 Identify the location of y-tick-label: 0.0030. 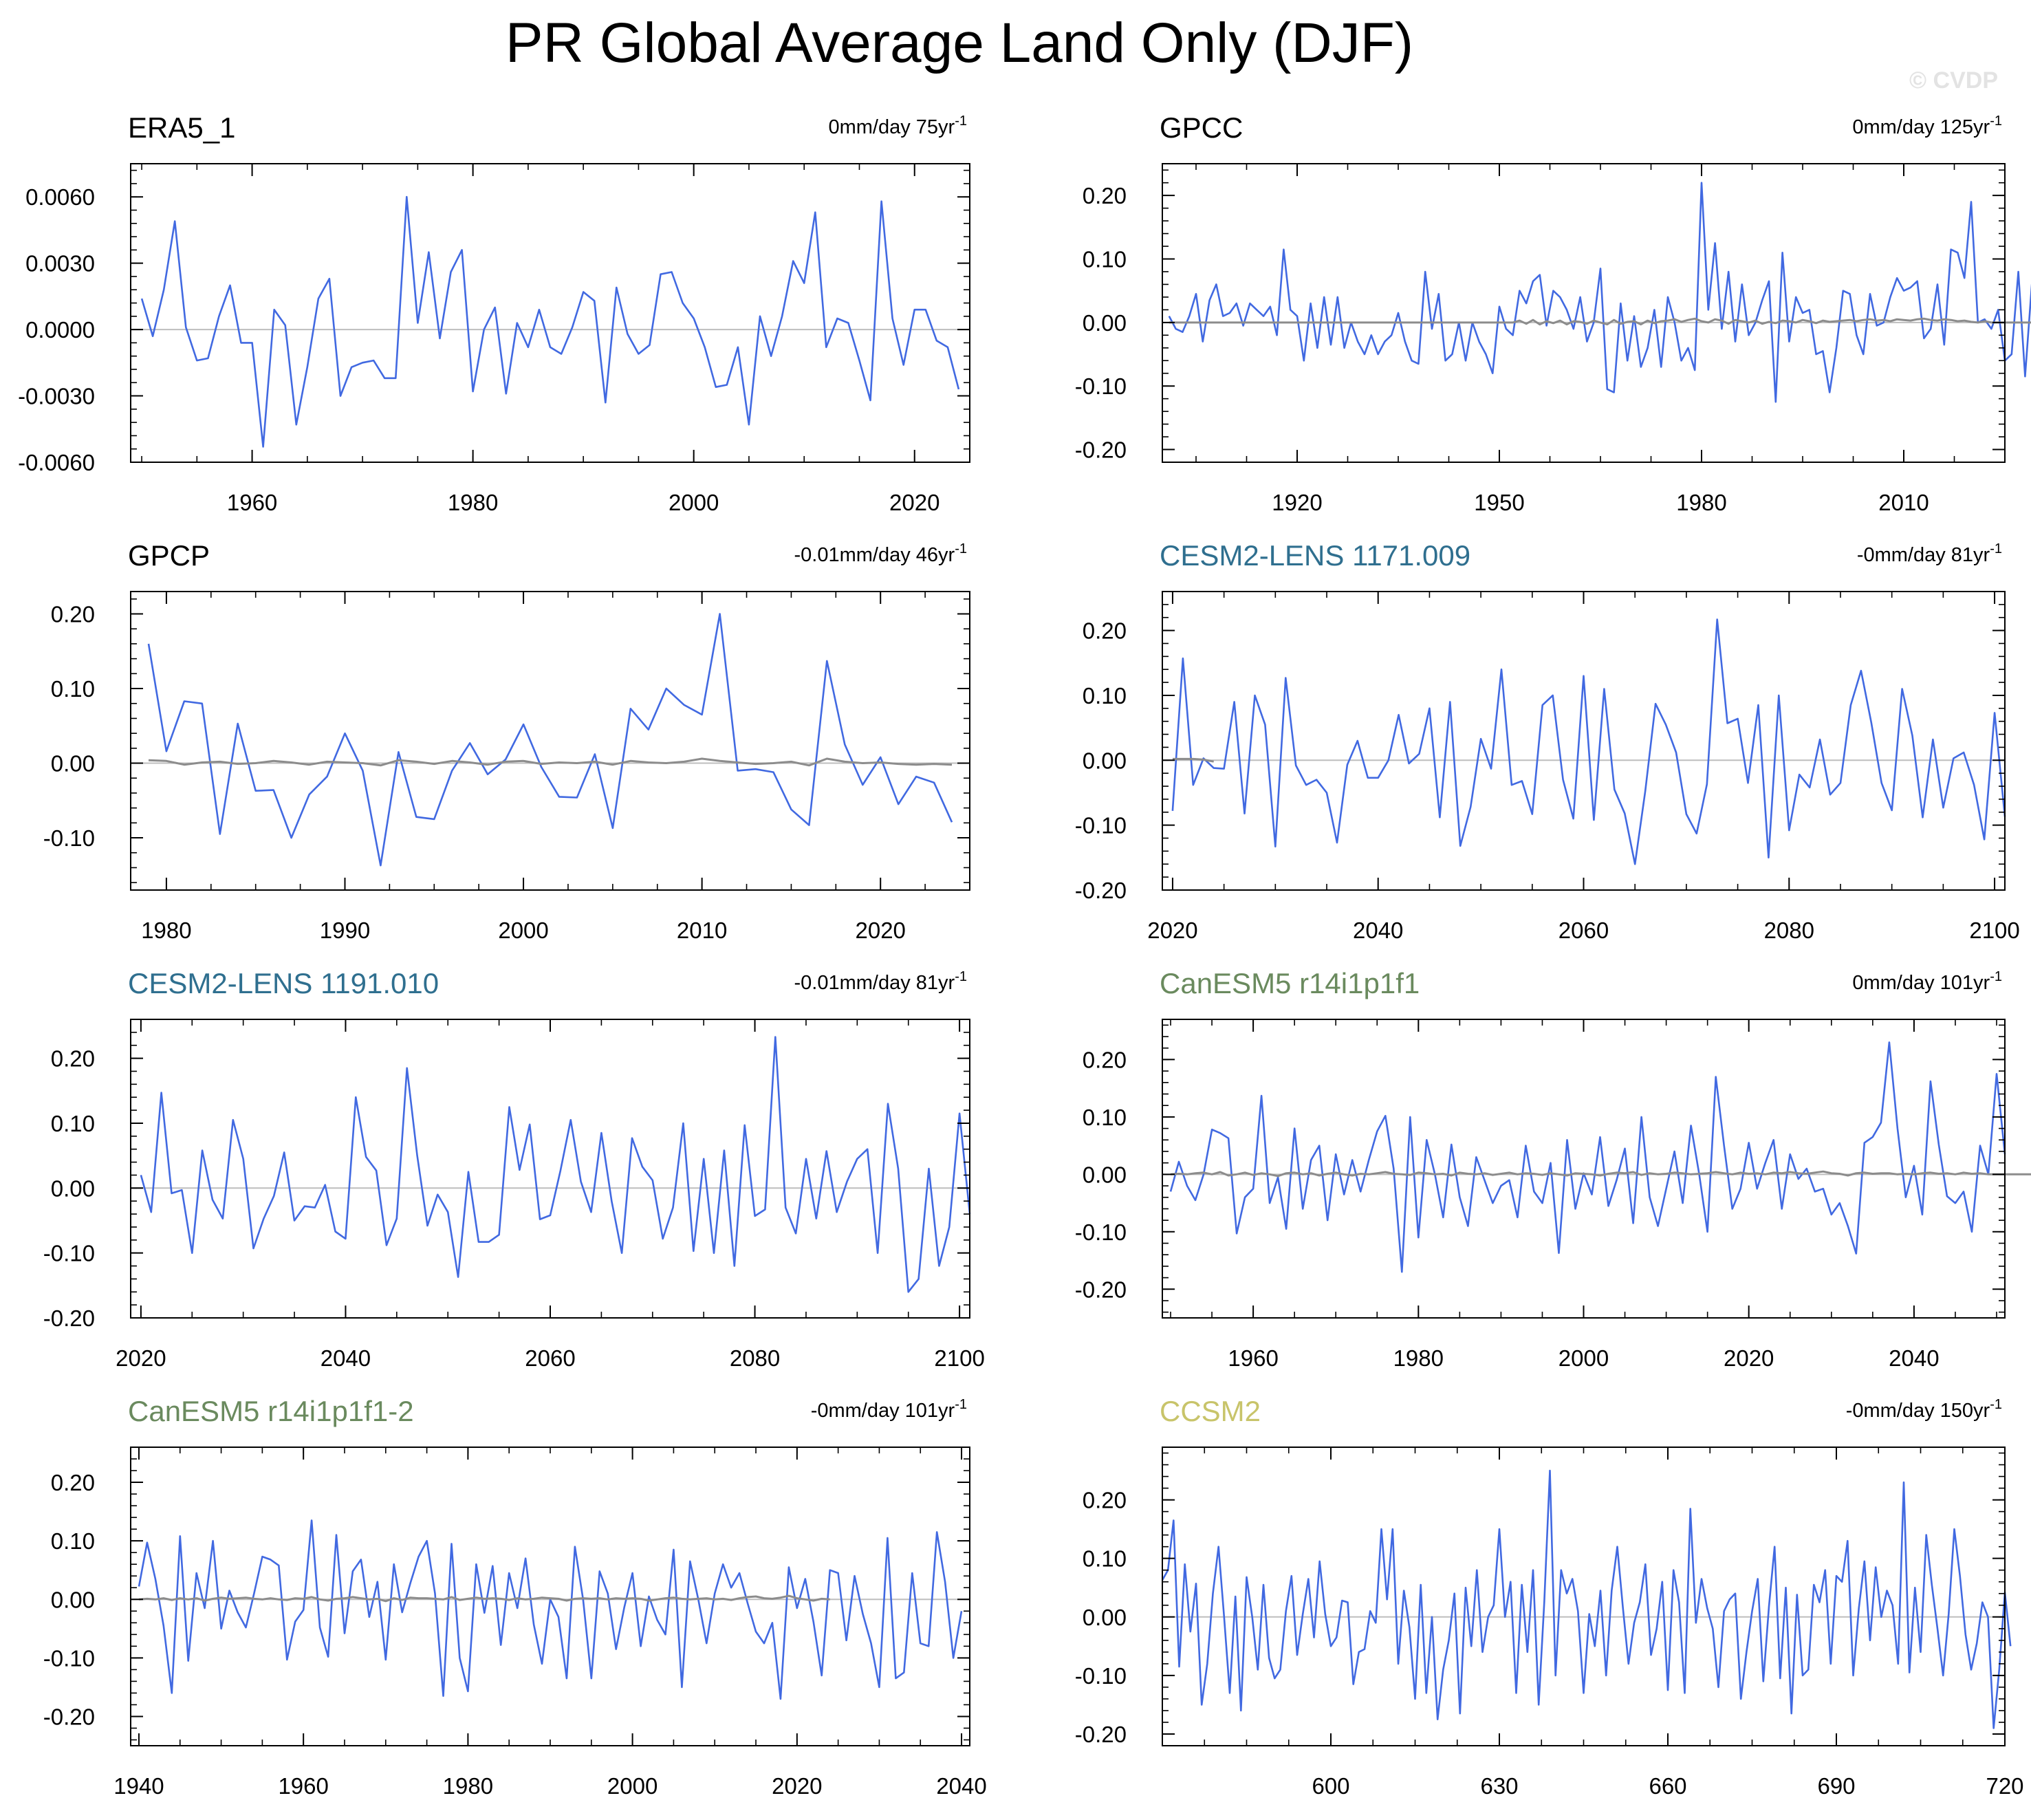
(60, 264).